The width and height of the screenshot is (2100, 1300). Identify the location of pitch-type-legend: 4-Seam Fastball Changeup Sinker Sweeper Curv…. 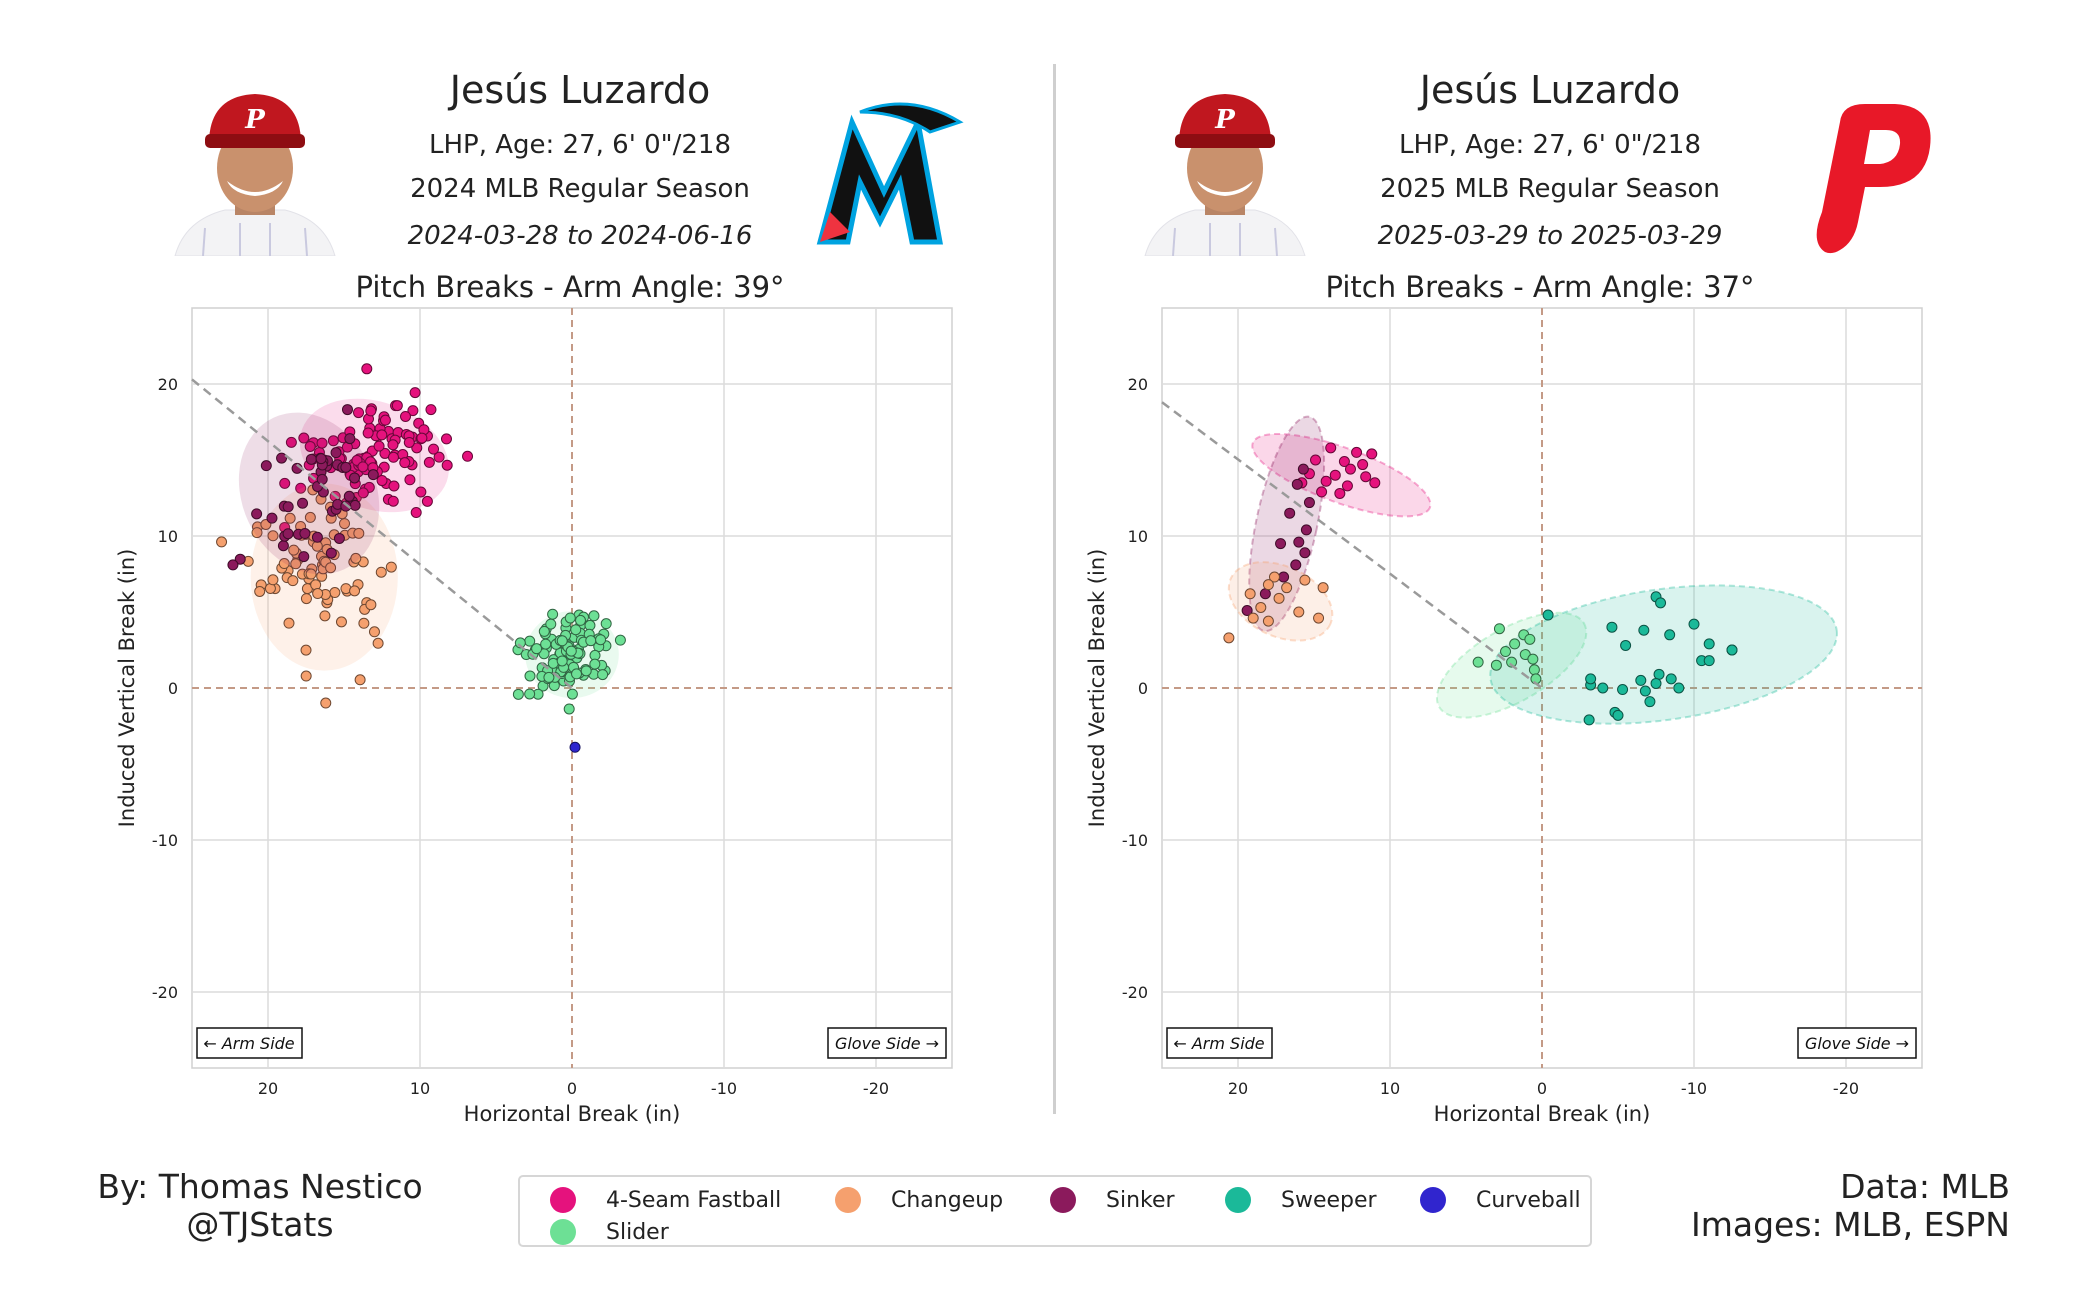
(1055, 1211).